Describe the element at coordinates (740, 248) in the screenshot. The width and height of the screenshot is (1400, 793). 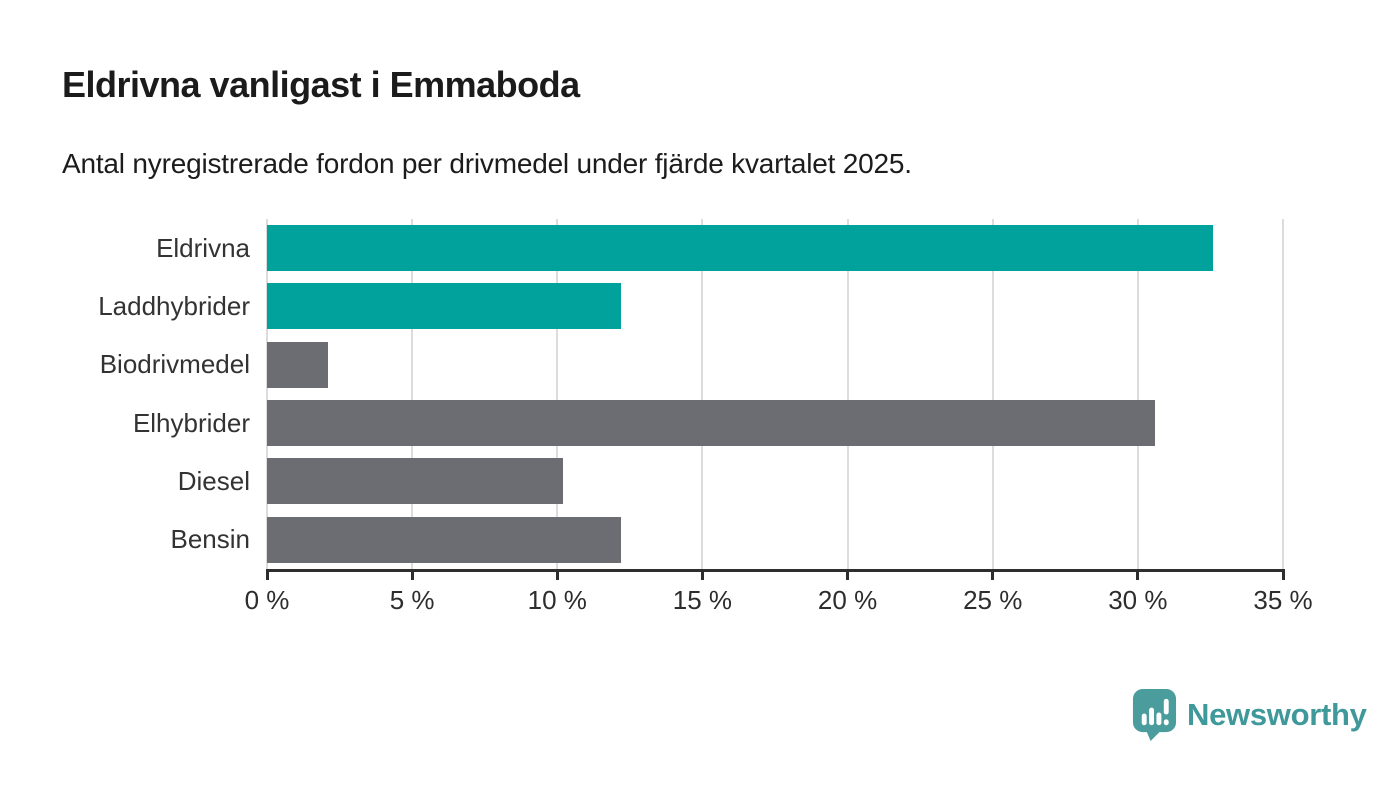
I see `bar-eldrivna` at that location.